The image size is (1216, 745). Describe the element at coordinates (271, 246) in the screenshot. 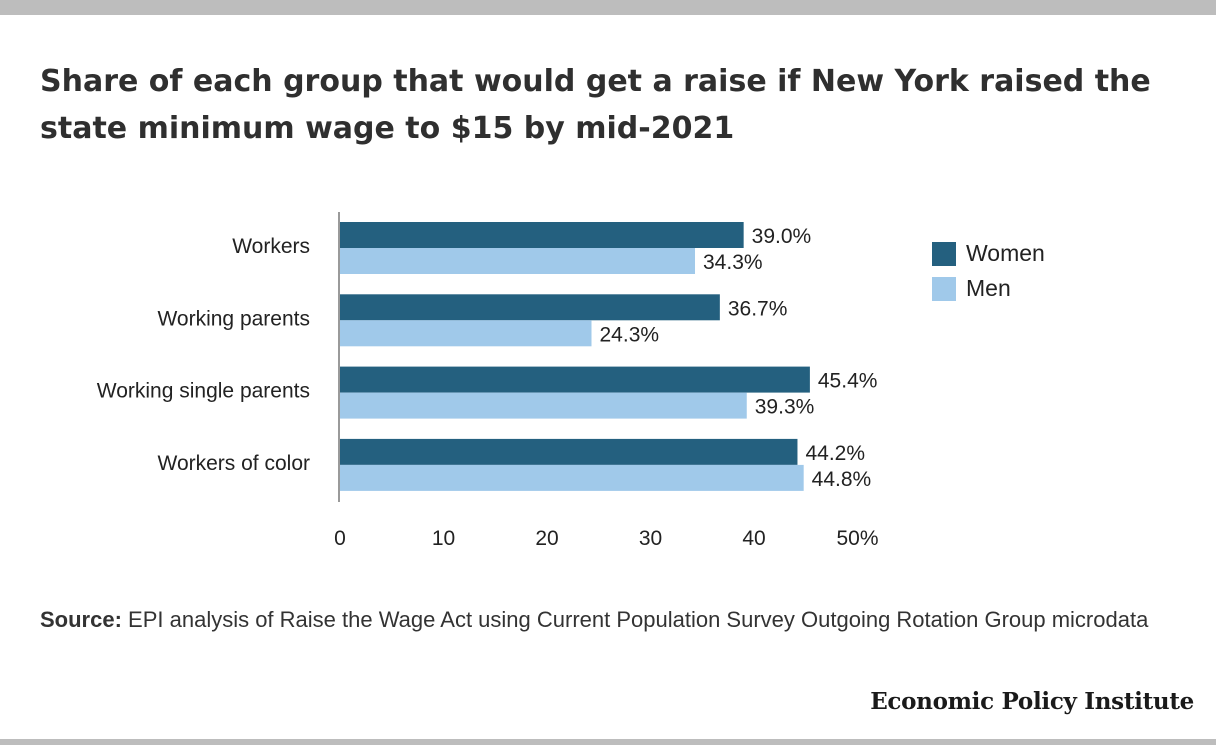

I see `category-label-workers: Workers` at that location.